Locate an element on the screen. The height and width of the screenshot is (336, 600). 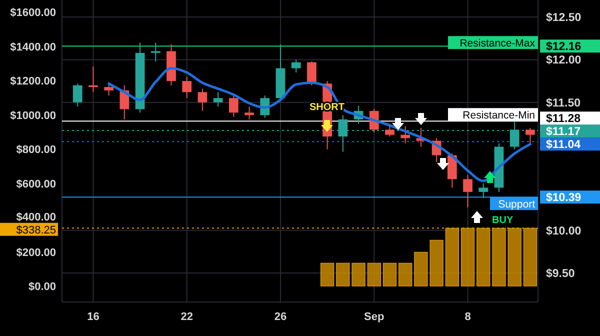
y-tick-label: $600.00 is located at coordinates (36, 184).